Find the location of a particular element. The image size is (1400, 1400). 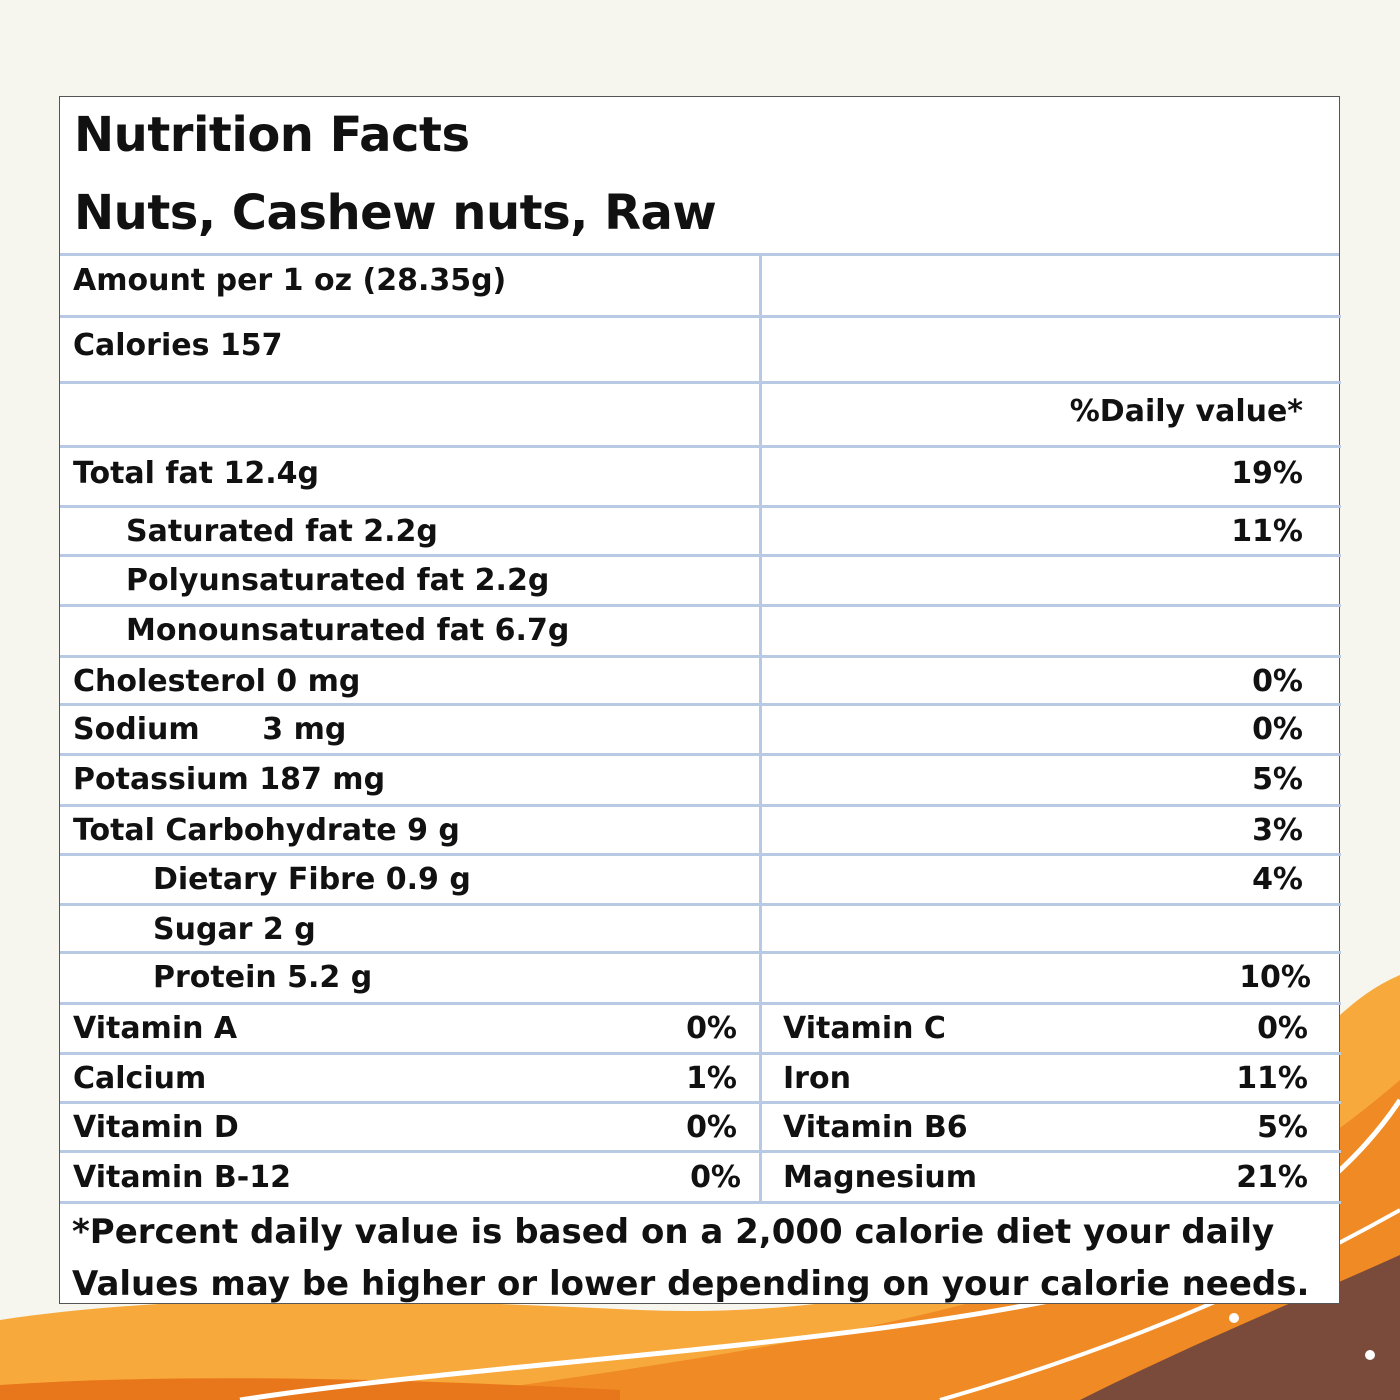

vitamin-daily-value: 5% is located at coordinates (1282, 1127).